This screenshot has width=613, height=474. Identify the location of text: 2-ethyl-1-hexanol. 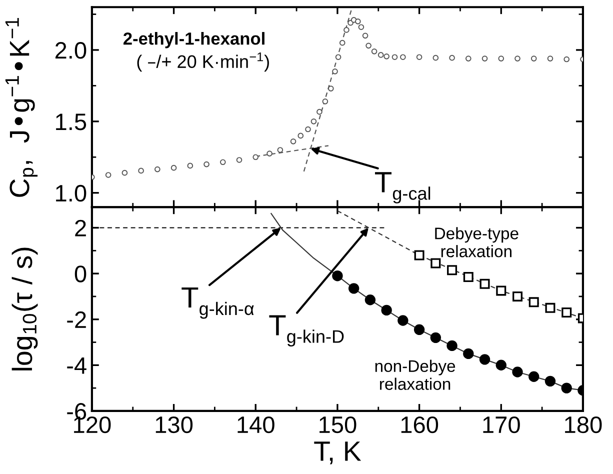
(193, 40).